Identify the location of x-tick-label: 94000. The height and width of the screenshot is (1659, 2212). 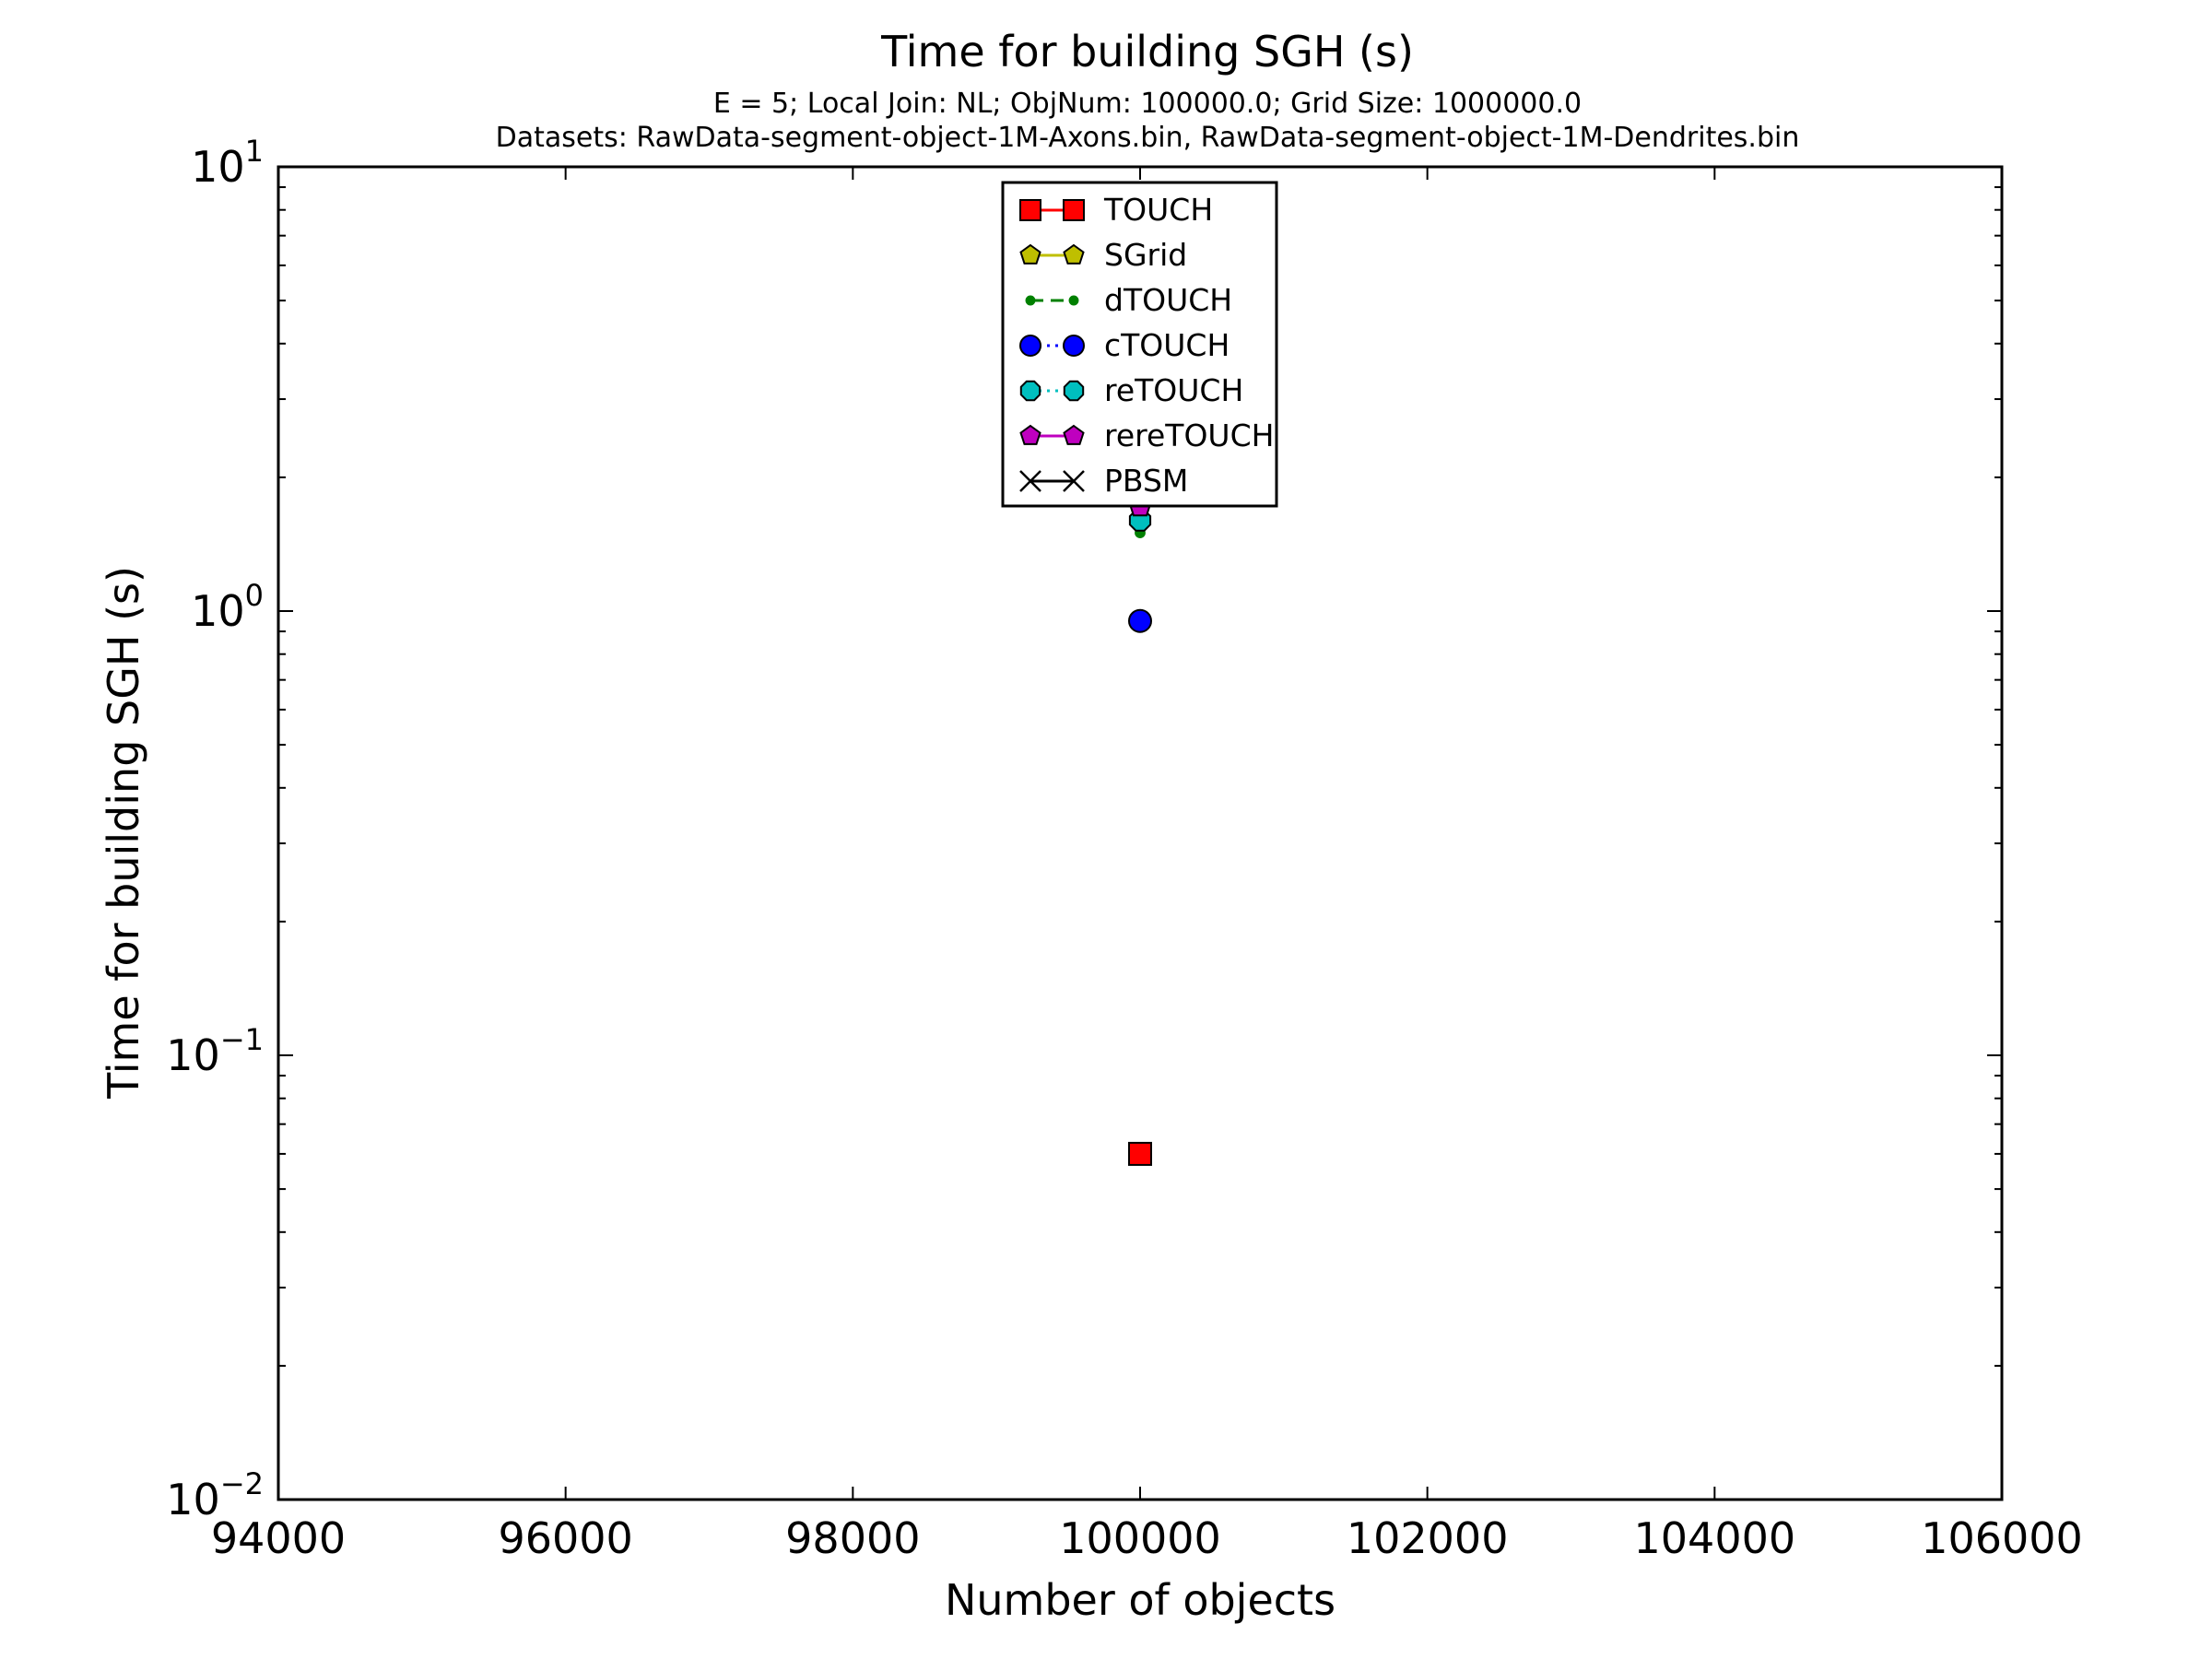
(278, 1538).